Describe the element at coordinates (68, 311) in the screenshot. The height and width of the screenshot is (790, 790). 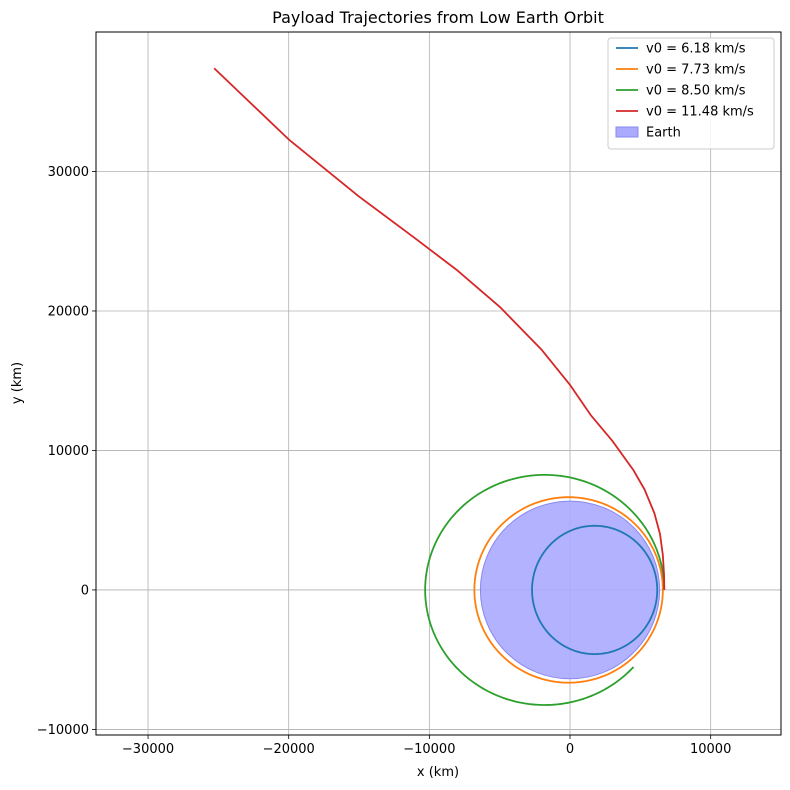
I see `y-tick-label: 20000` at that location.